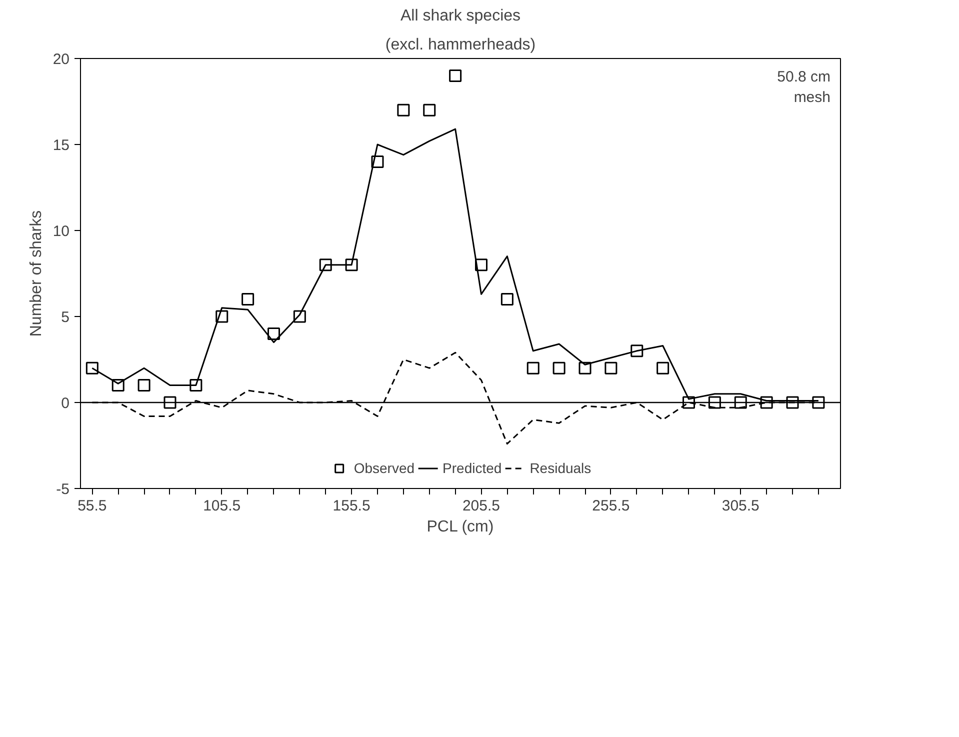 The image size is (959, 737). I want to click on x-tick-label: 55.5, so click(92, 506).